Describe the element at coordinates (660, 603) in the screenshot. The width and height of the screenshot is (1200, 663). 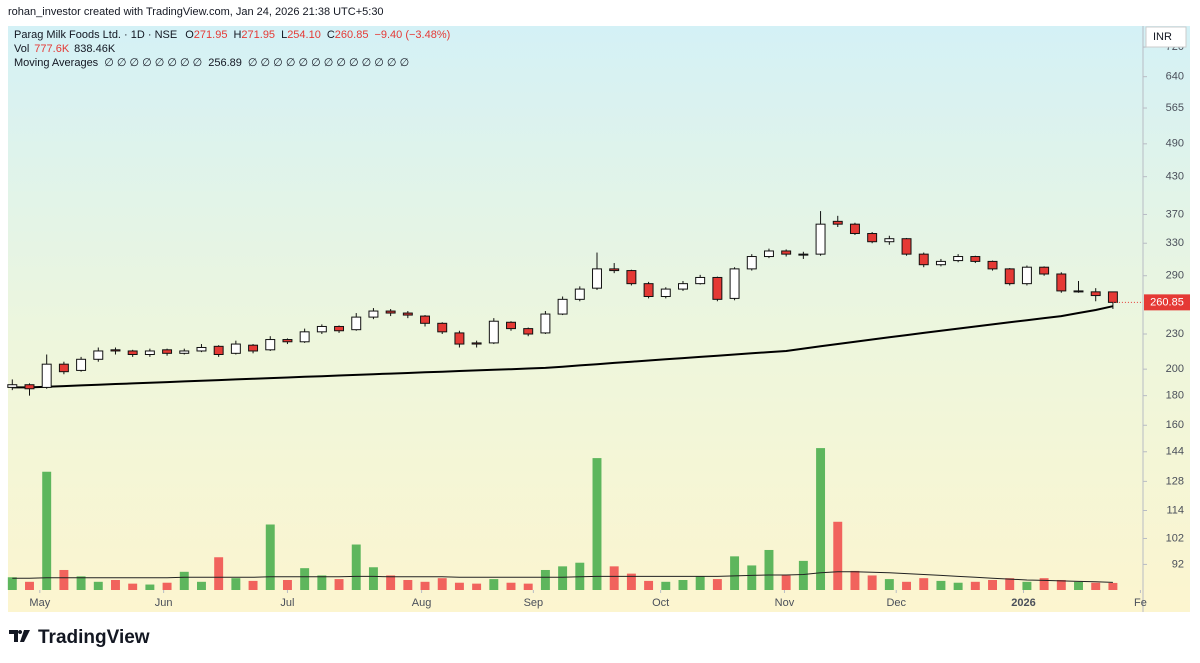
I see `x-tick-label: Oct` at that location.